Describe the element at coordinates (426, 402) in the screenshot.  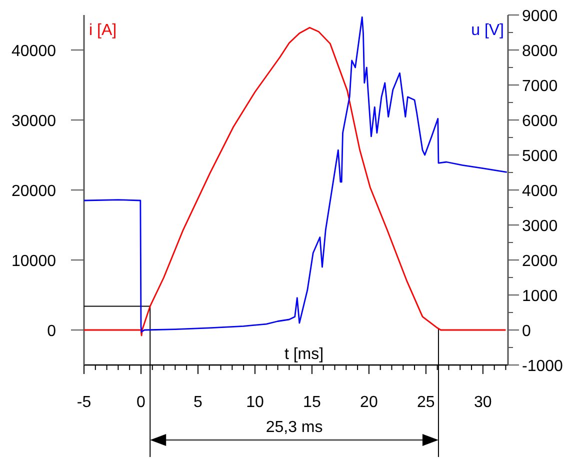
I see `x-tick-label: 25` at that location.